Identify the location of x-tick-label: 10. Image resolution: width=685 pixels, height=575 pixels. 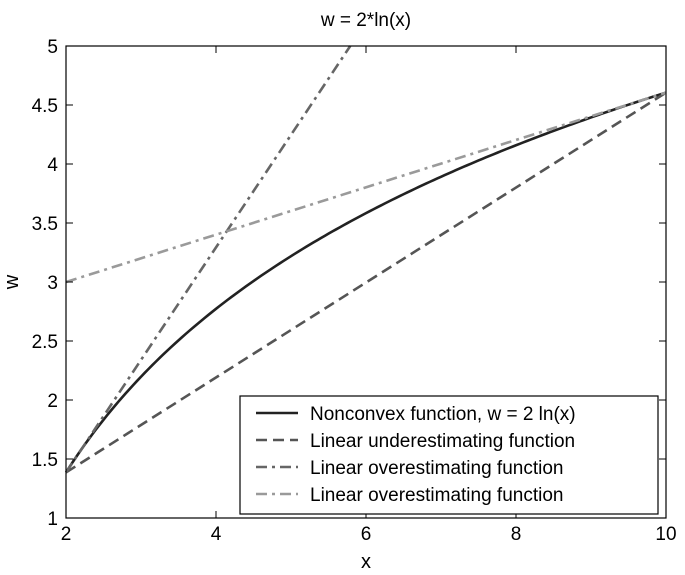
(665, 534).